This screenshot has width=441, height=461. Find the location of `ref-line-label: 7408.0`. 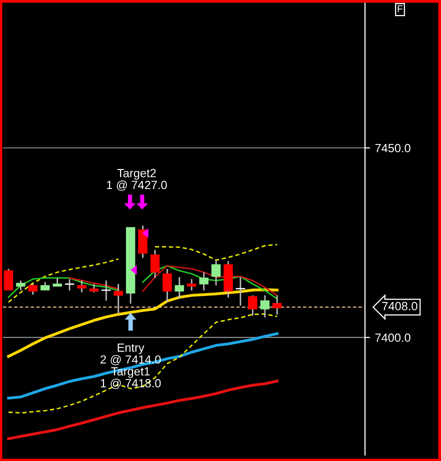

ref-line-label: 7408.0 is located at coordinates (400, 306).